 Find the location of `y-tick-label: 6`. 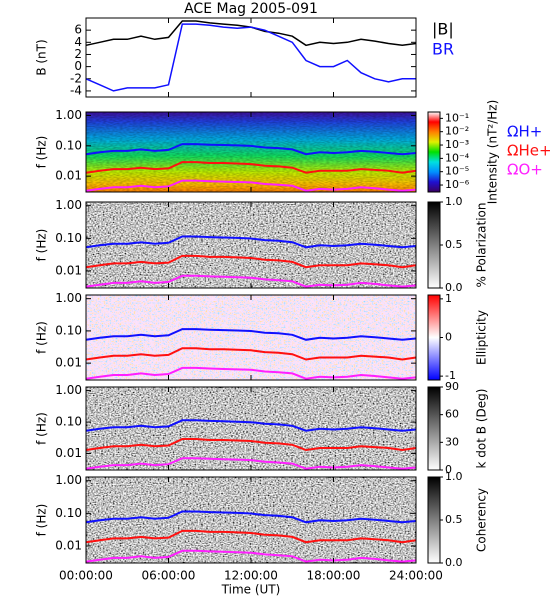

y-tick-label: 6 is located at coordinates (78, 30).